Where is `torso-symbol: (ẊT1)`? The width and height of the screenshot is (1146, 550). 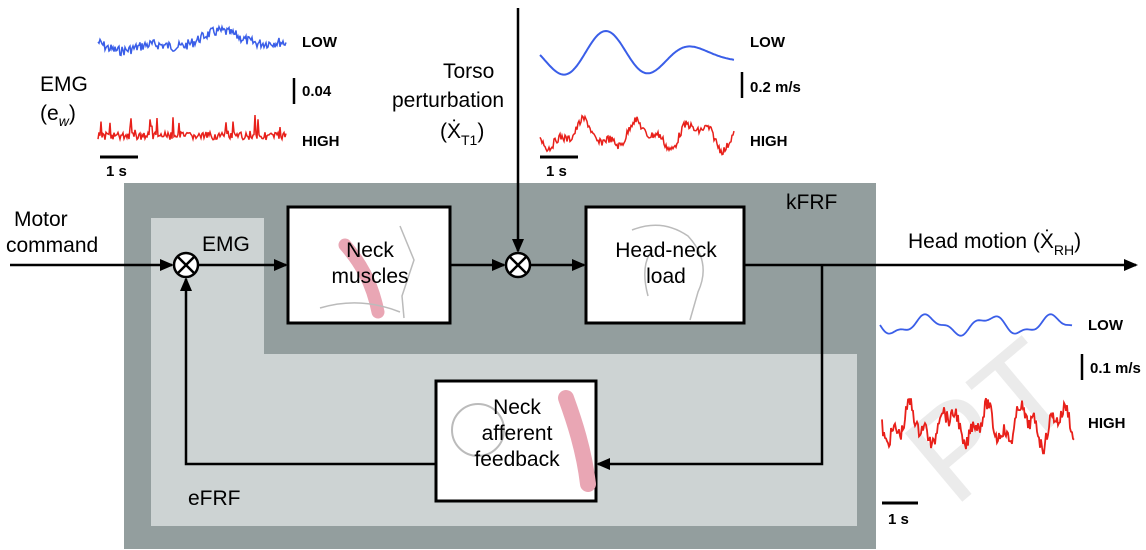
torso-symbol: (ẊT1) is located at coordinates (462, 134).